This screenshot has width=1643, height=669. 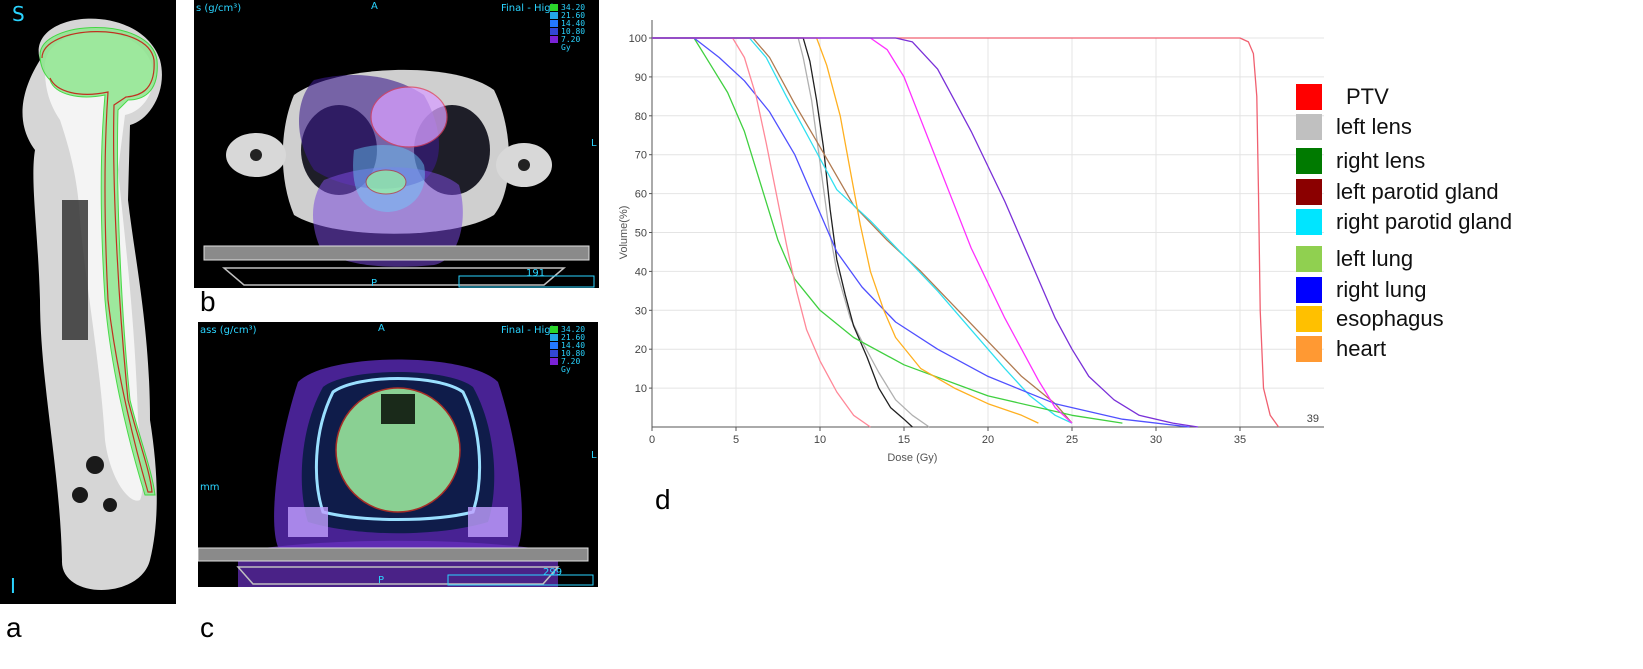 What do you see at coordinates (1367, 96) in the screenshot?
I see `legend-label: PTV` at bounding box center [1367, 96].